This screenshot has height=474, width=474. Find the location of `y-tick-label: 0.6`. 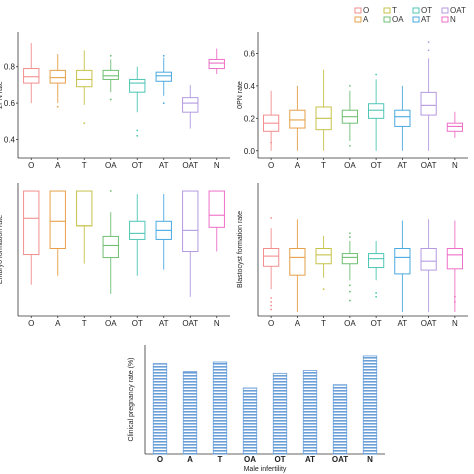

y-tick-label: 0.6 is located at coordinates (250, 53).